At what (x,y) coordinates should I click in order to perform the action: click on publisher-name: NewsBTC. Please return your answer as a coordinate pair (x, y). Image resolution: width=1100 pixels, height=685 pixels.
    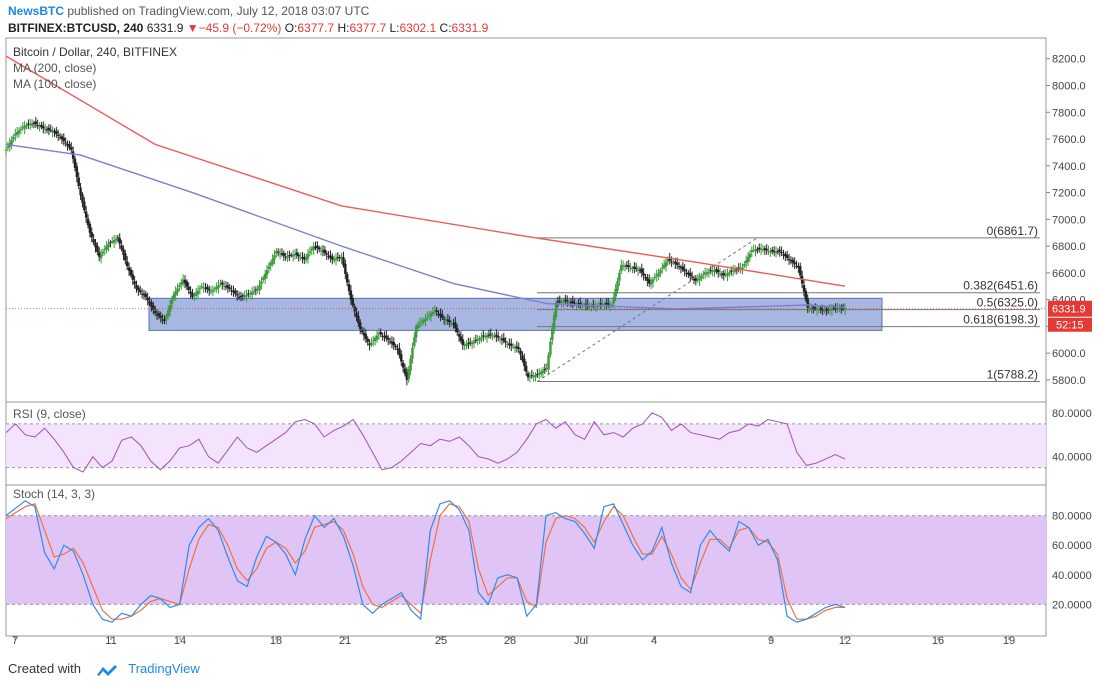
    Looking at the image, I should click on (36, 11).